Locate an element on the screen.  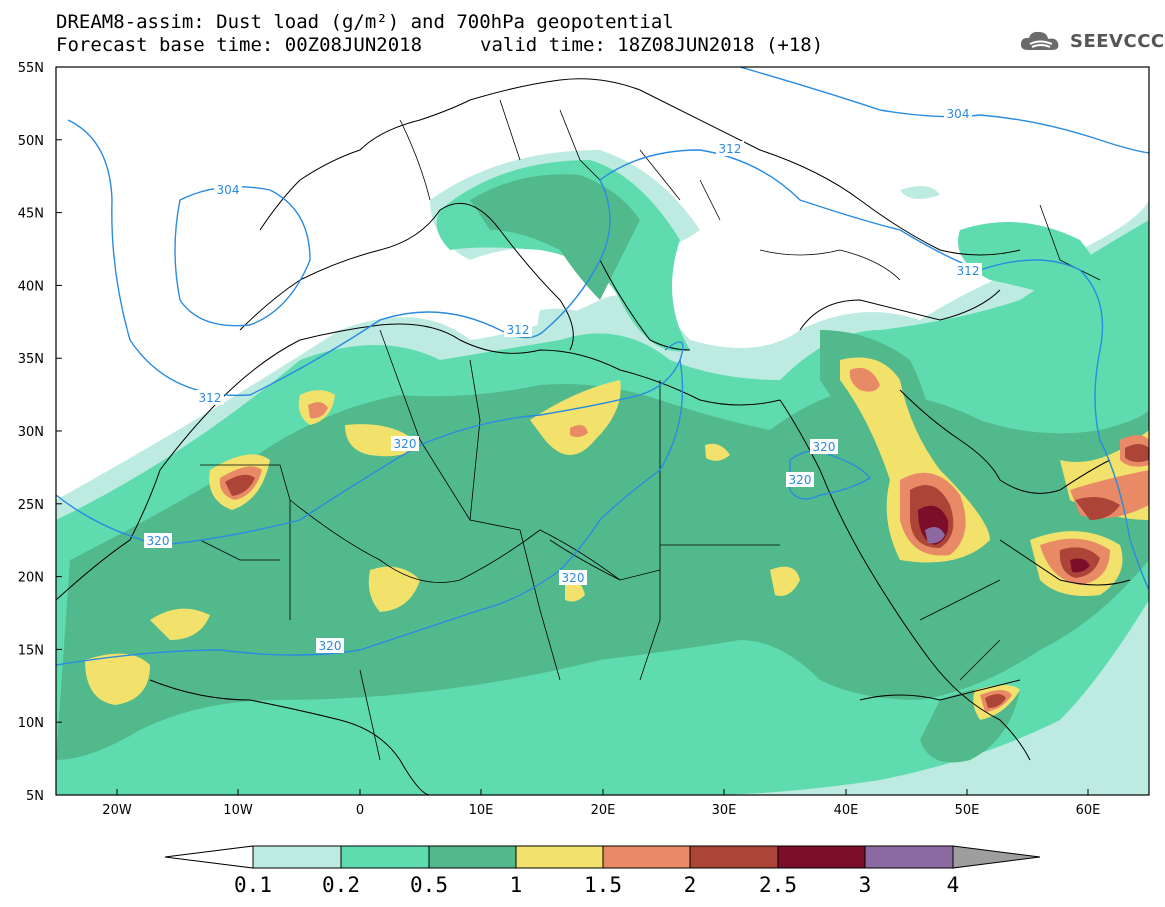
lat-label: 5N is located at coordinates (35, 796).